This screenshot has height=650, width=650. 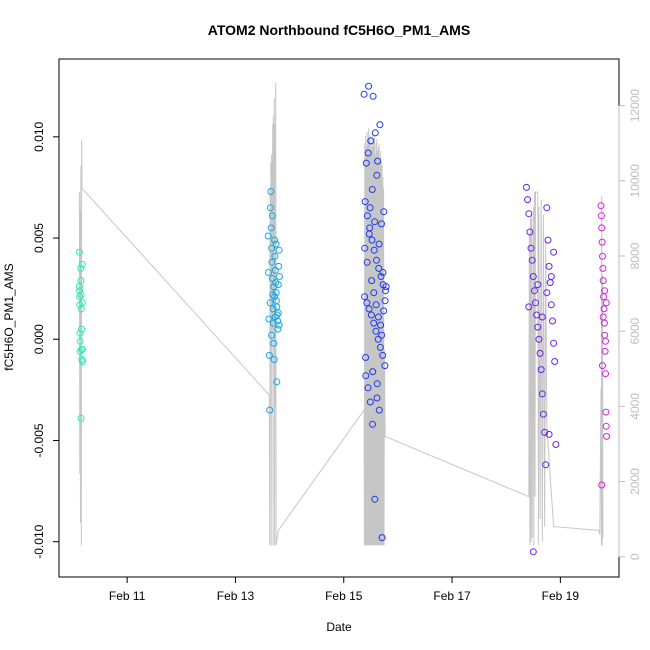 What do you see at coordinates (339, 627) in the screenshot?
I see `x-axis-label: Date` at bounding box center [339, 627].